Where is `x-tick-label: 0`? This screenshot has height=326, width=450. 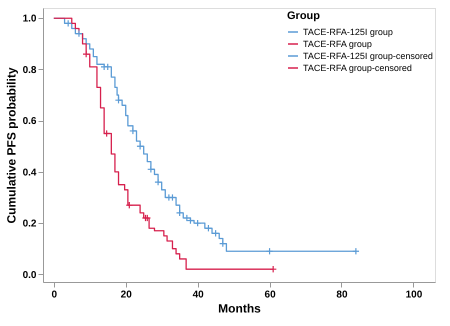
x-tick-label: 0 is located at coordinates (55, 295).